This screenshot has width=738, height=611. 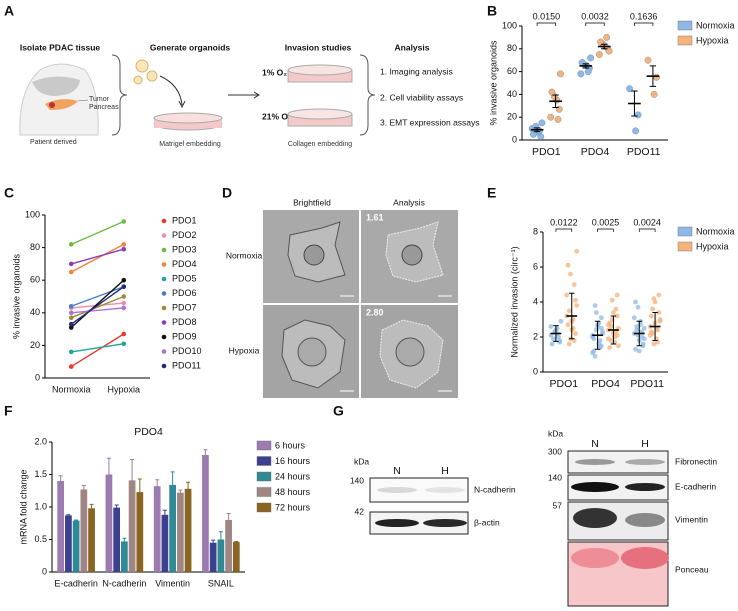 What do you see at coordinates (182, 104) in the screenshot?
I see `arrowhead` at bounding box center [182, 104].